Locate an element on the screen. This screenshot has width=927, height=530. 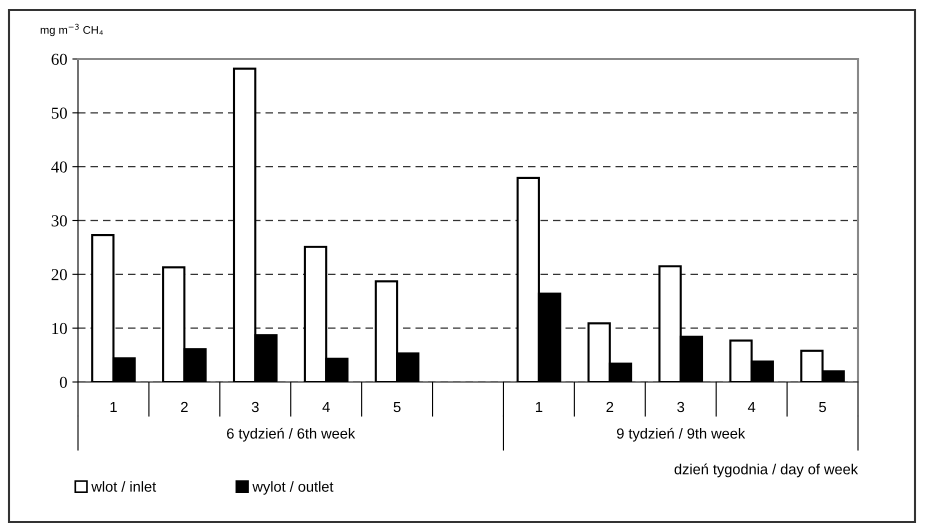
legend-label: wlot / inlet is located at coordinates (123, 486).